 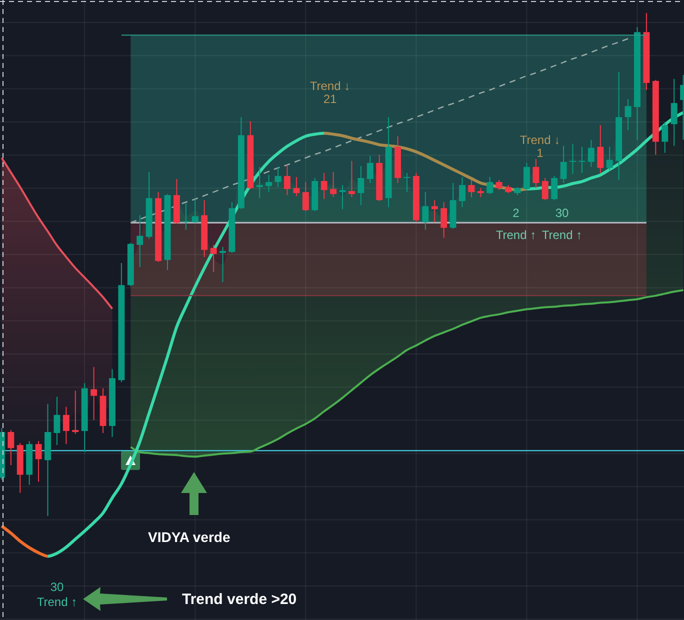 I want to click on annotation: 2 Trend ↑, so click(x=516, y=224).